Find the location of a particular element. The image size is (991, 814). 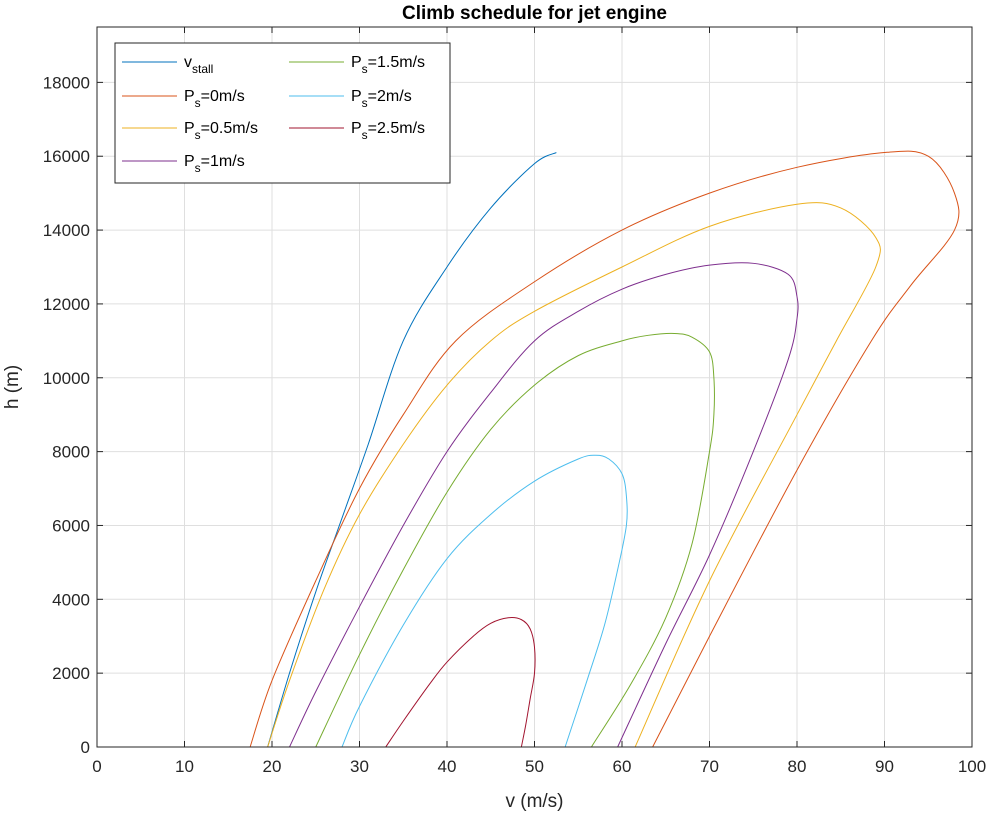

legend-label-3: Ps=1m/s is located at coordinates (214, 164).